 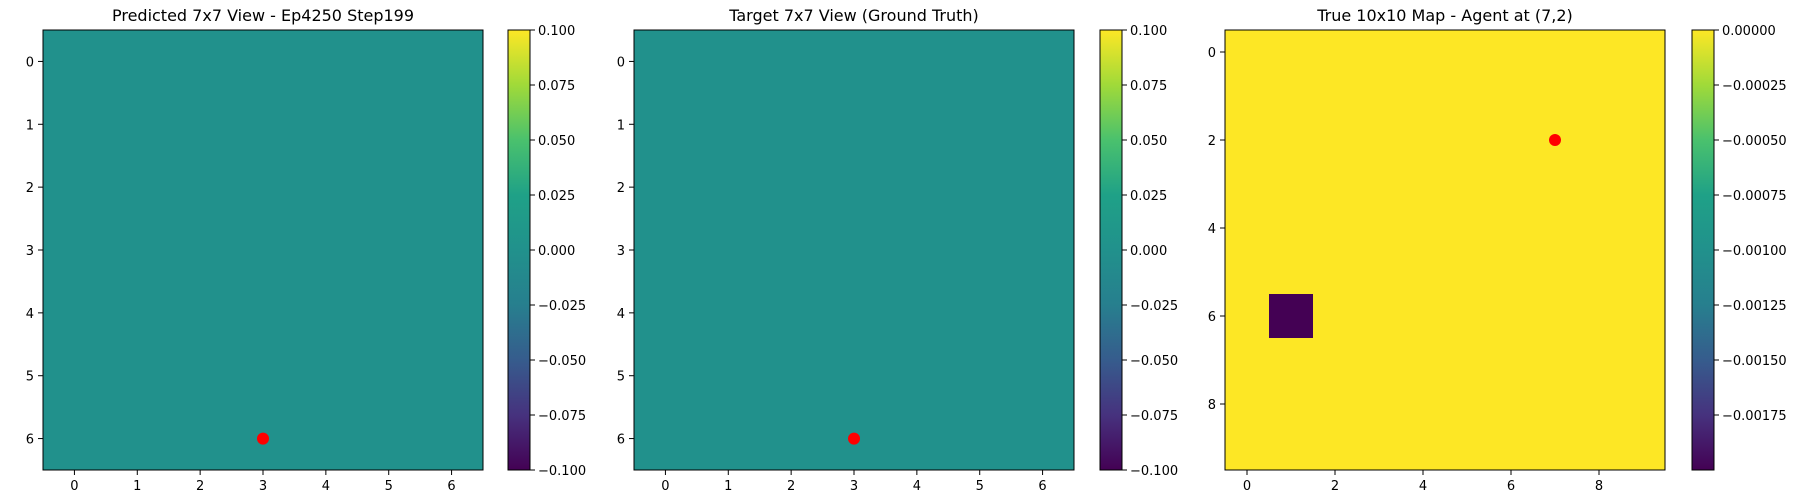 I want to click on x-tick-label: 3, so click(x=854, y=486).